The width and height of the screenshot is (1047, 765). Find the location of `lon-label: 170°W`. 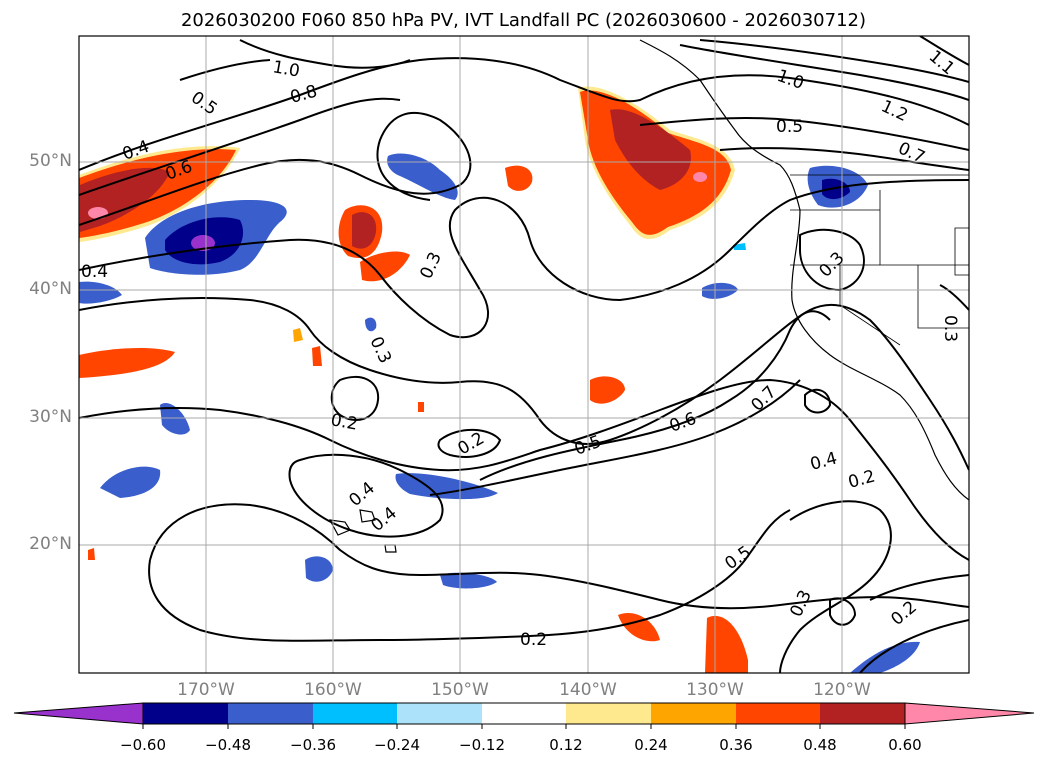

lon-label: 170°W is located at coordinates (206, 690).